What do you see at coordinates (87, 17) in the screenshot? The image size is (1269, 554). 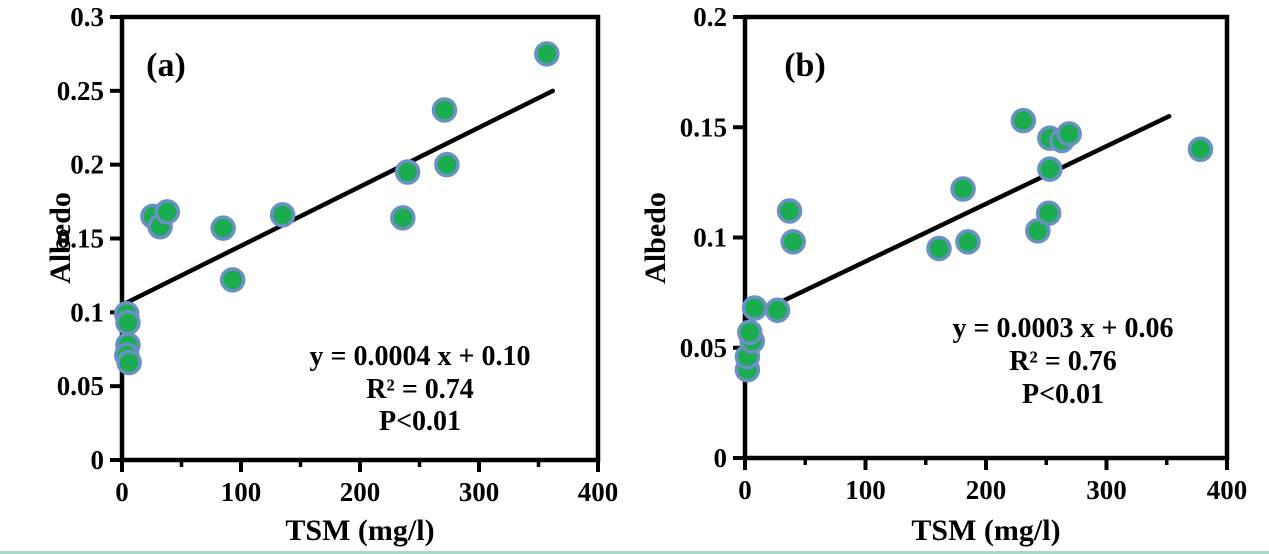 I see `y-tick-label: 0.3` at bounding box center [87, 17].